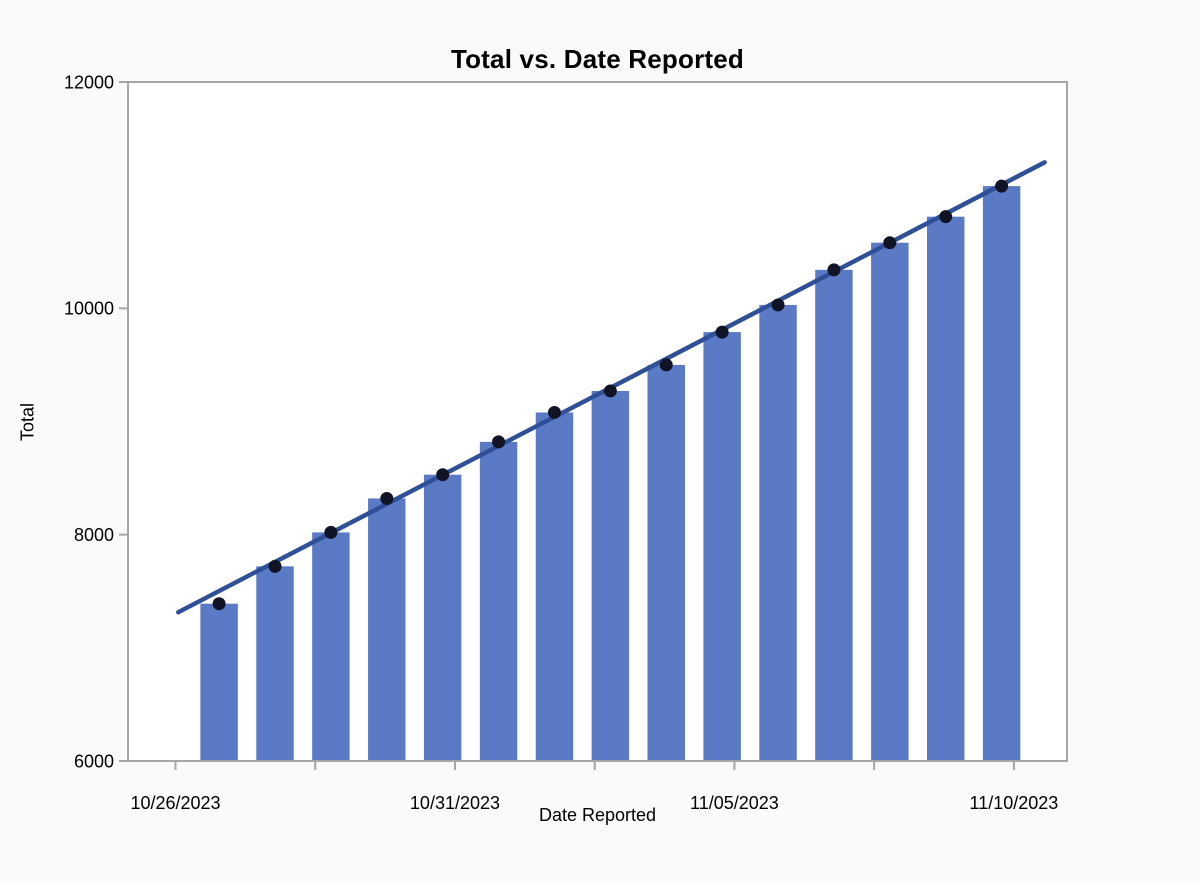 This screenshot has width=1200, height=881. Describe the element at coordinates (89, 309) in the screenshot. I see `y-axis-tick-label: 10000` at that location.